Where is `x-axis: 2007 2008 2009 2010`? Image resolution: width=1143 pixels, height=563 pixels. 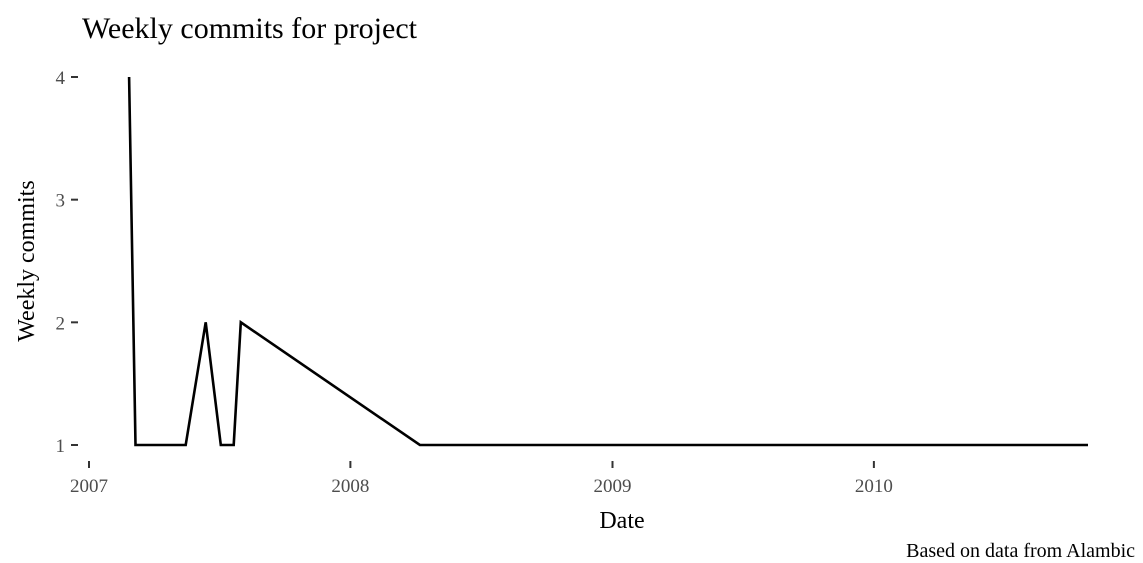 x-axis: 2007 2008 2009 2010 is located at coordinates (481, 479).